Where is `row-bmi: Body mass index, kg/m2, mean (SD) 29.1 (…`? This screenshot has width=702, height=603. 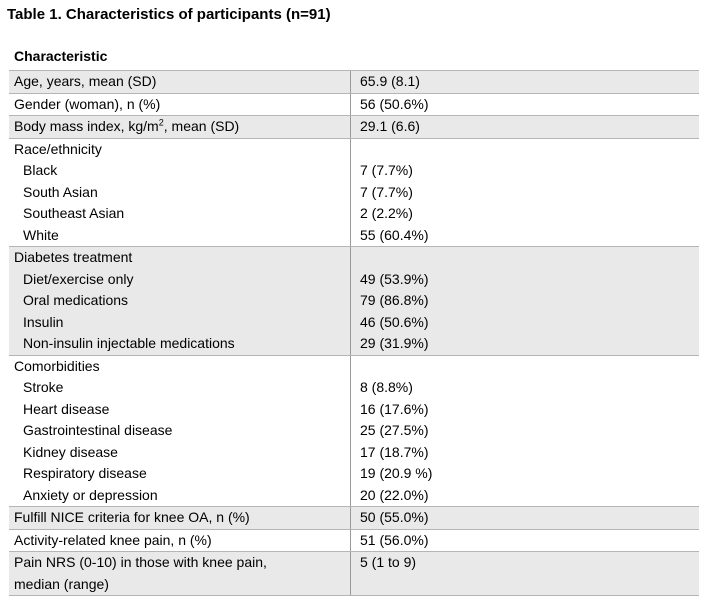 row-bmi: Body mass index, kg/m2, mean (SD) 29.1 (… is located at coordinates (354, 127).